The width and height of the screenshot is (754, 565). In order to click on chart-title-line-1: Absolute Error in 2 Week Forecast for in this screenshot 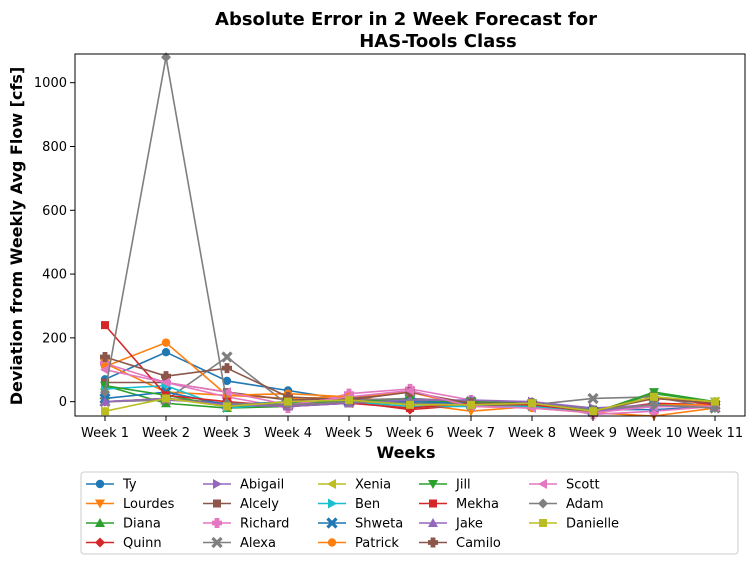, I will do `click(406, 19)`.